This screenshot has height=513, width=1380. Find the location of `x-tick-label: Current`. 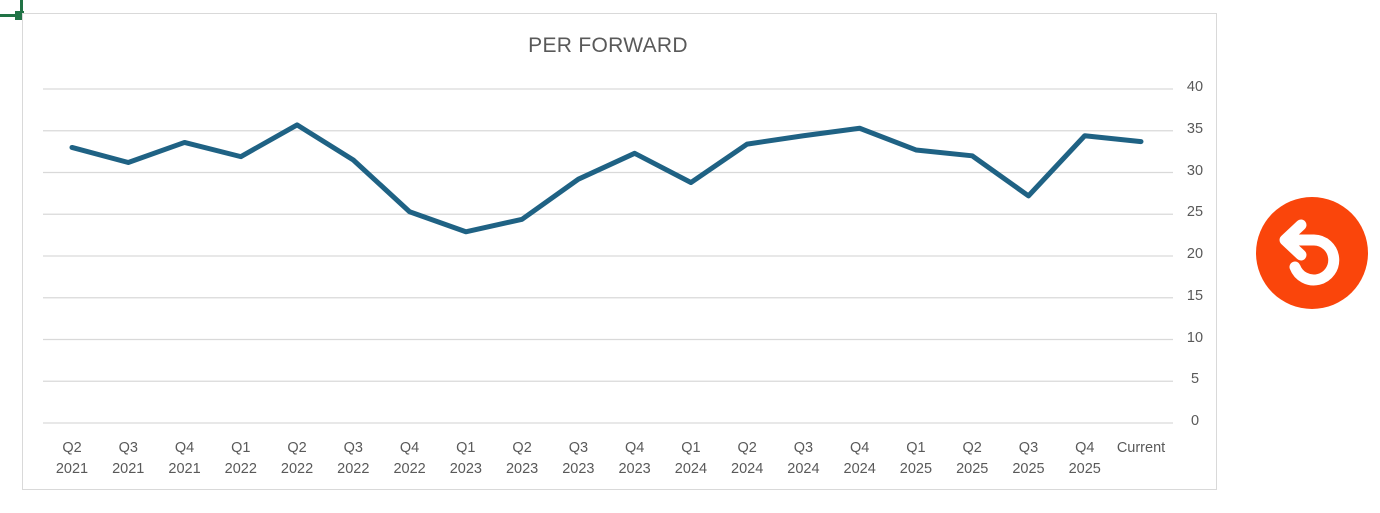

x-tick-label: Current is located at coordinates (1141, 448).